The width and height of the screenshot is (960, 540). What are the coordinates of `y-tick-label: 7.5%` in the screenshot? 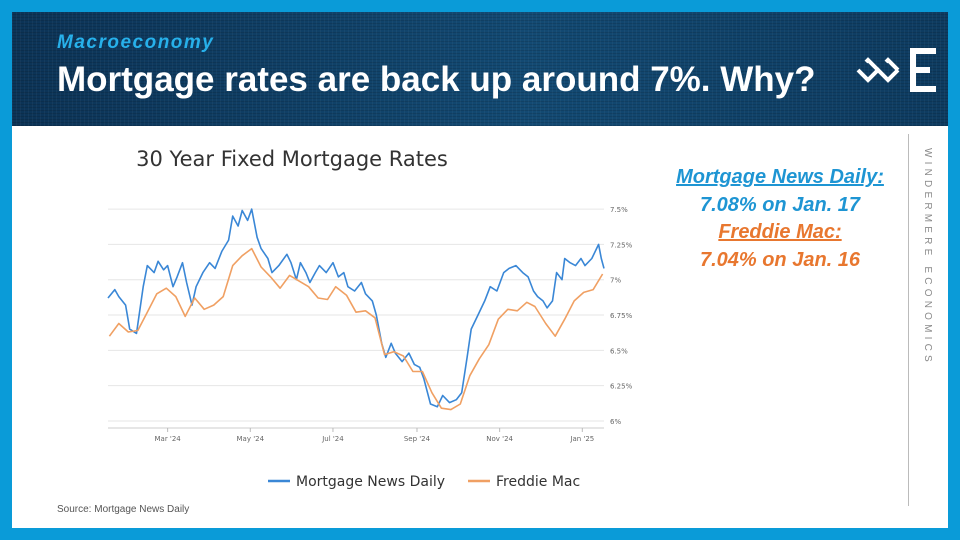 It's located at (619, 210).